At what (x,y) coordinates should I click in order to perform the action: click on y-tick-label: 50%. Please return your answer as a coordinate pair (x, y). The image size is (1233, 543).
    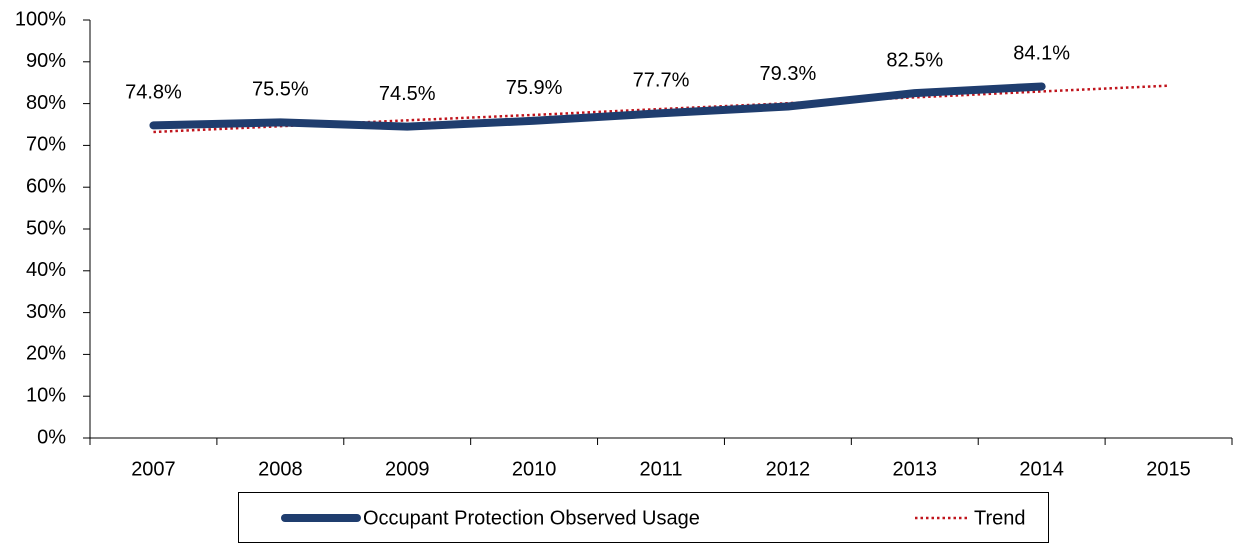
    Looking at the image, I should click on (46, 228).